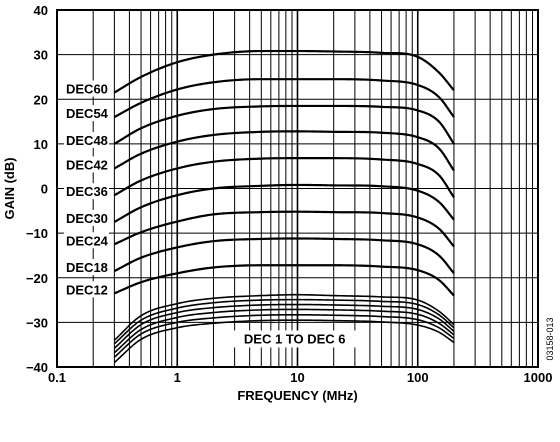  What do you see at coordinates (37, 189) in the screenshot?
I see `y-tick-labels: 40 30 20 10 0 −10 −20 −30 −40` at bounding box center [37, 189].